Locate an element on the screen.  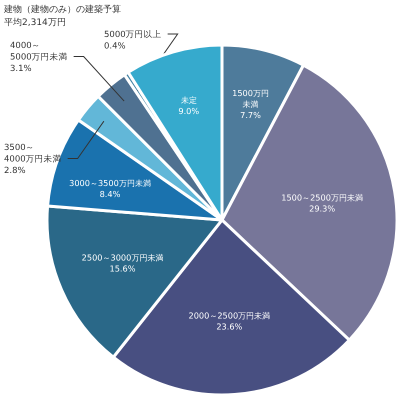
chart-subtitle: 平均2,314万円 is located at coordinates (35, 22).